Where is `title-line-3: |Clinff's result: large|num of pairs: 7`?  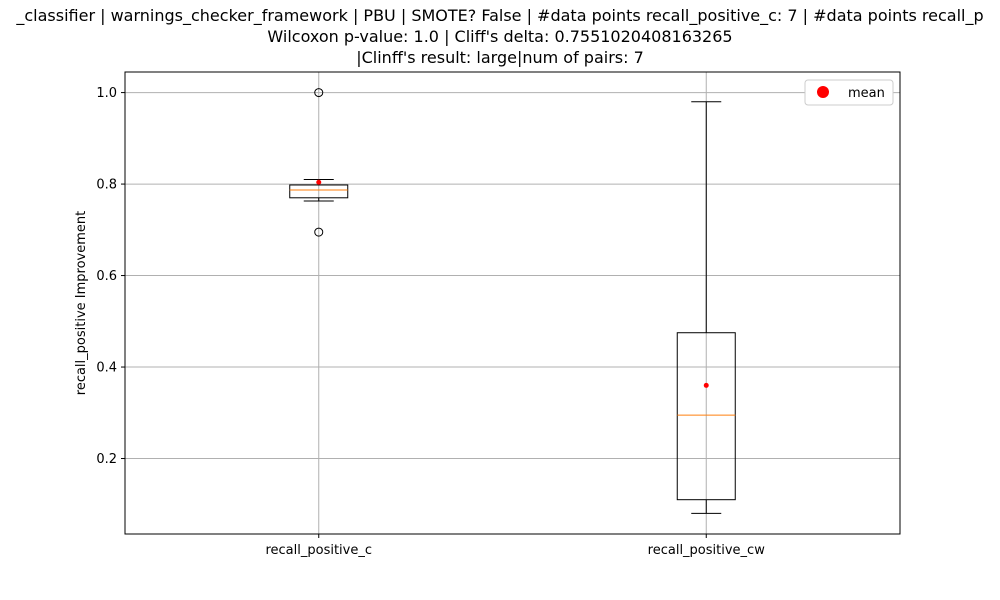
title-line-3: |Clinff's result: large|num of pairs: 7 is located at coordinates (500, 57).